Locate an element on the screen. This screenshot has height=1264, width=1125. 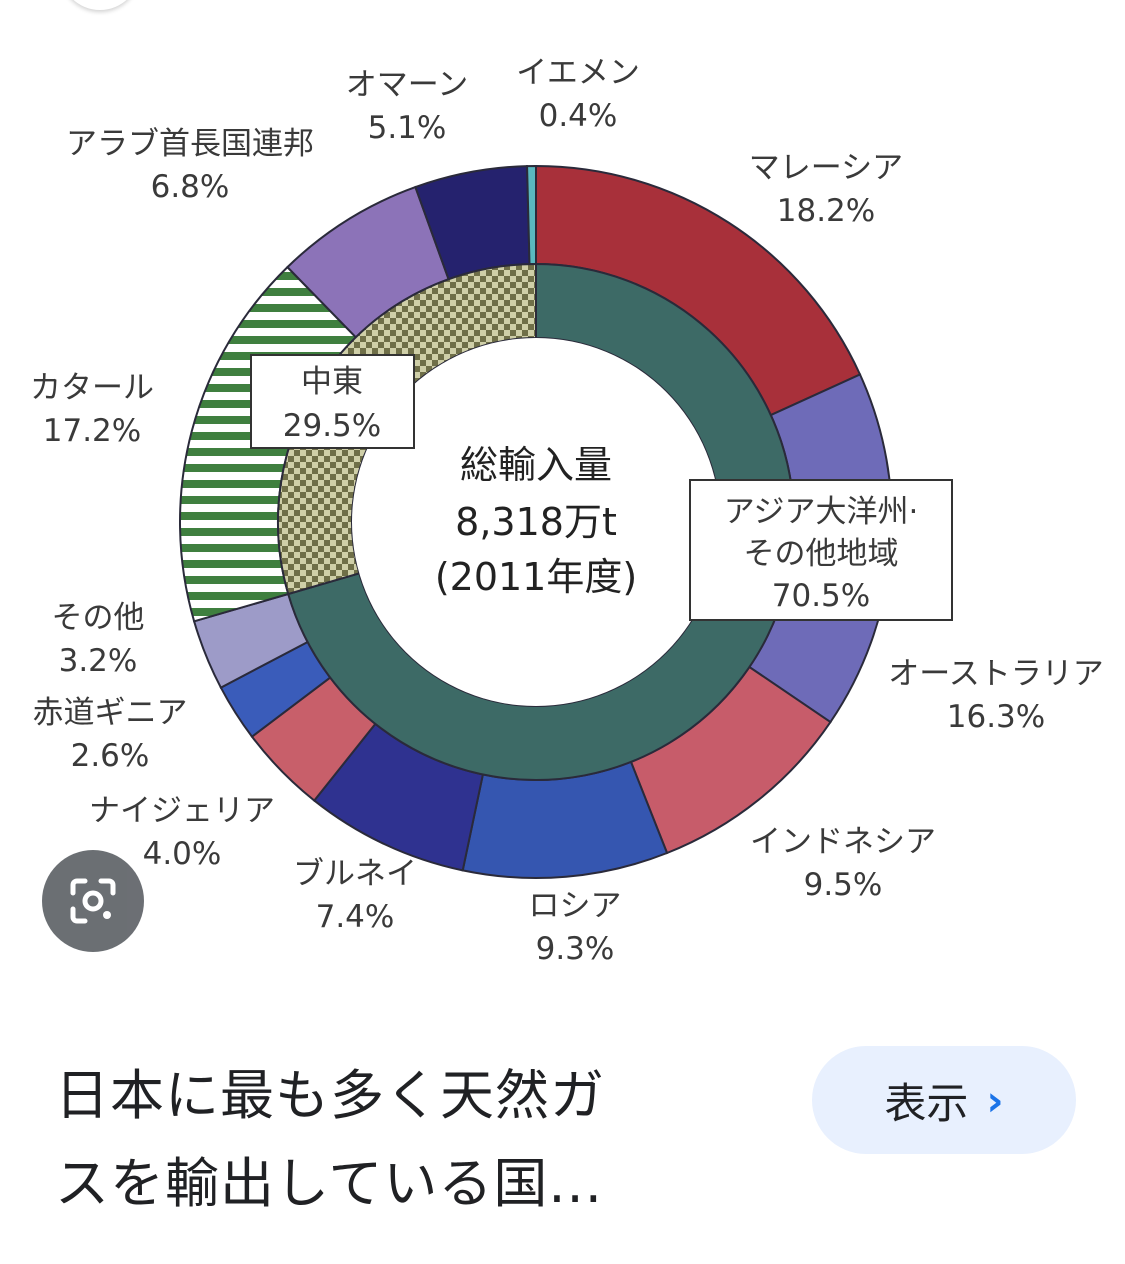
outer-value-7: 3.2% is located at coordinates (98, 661).